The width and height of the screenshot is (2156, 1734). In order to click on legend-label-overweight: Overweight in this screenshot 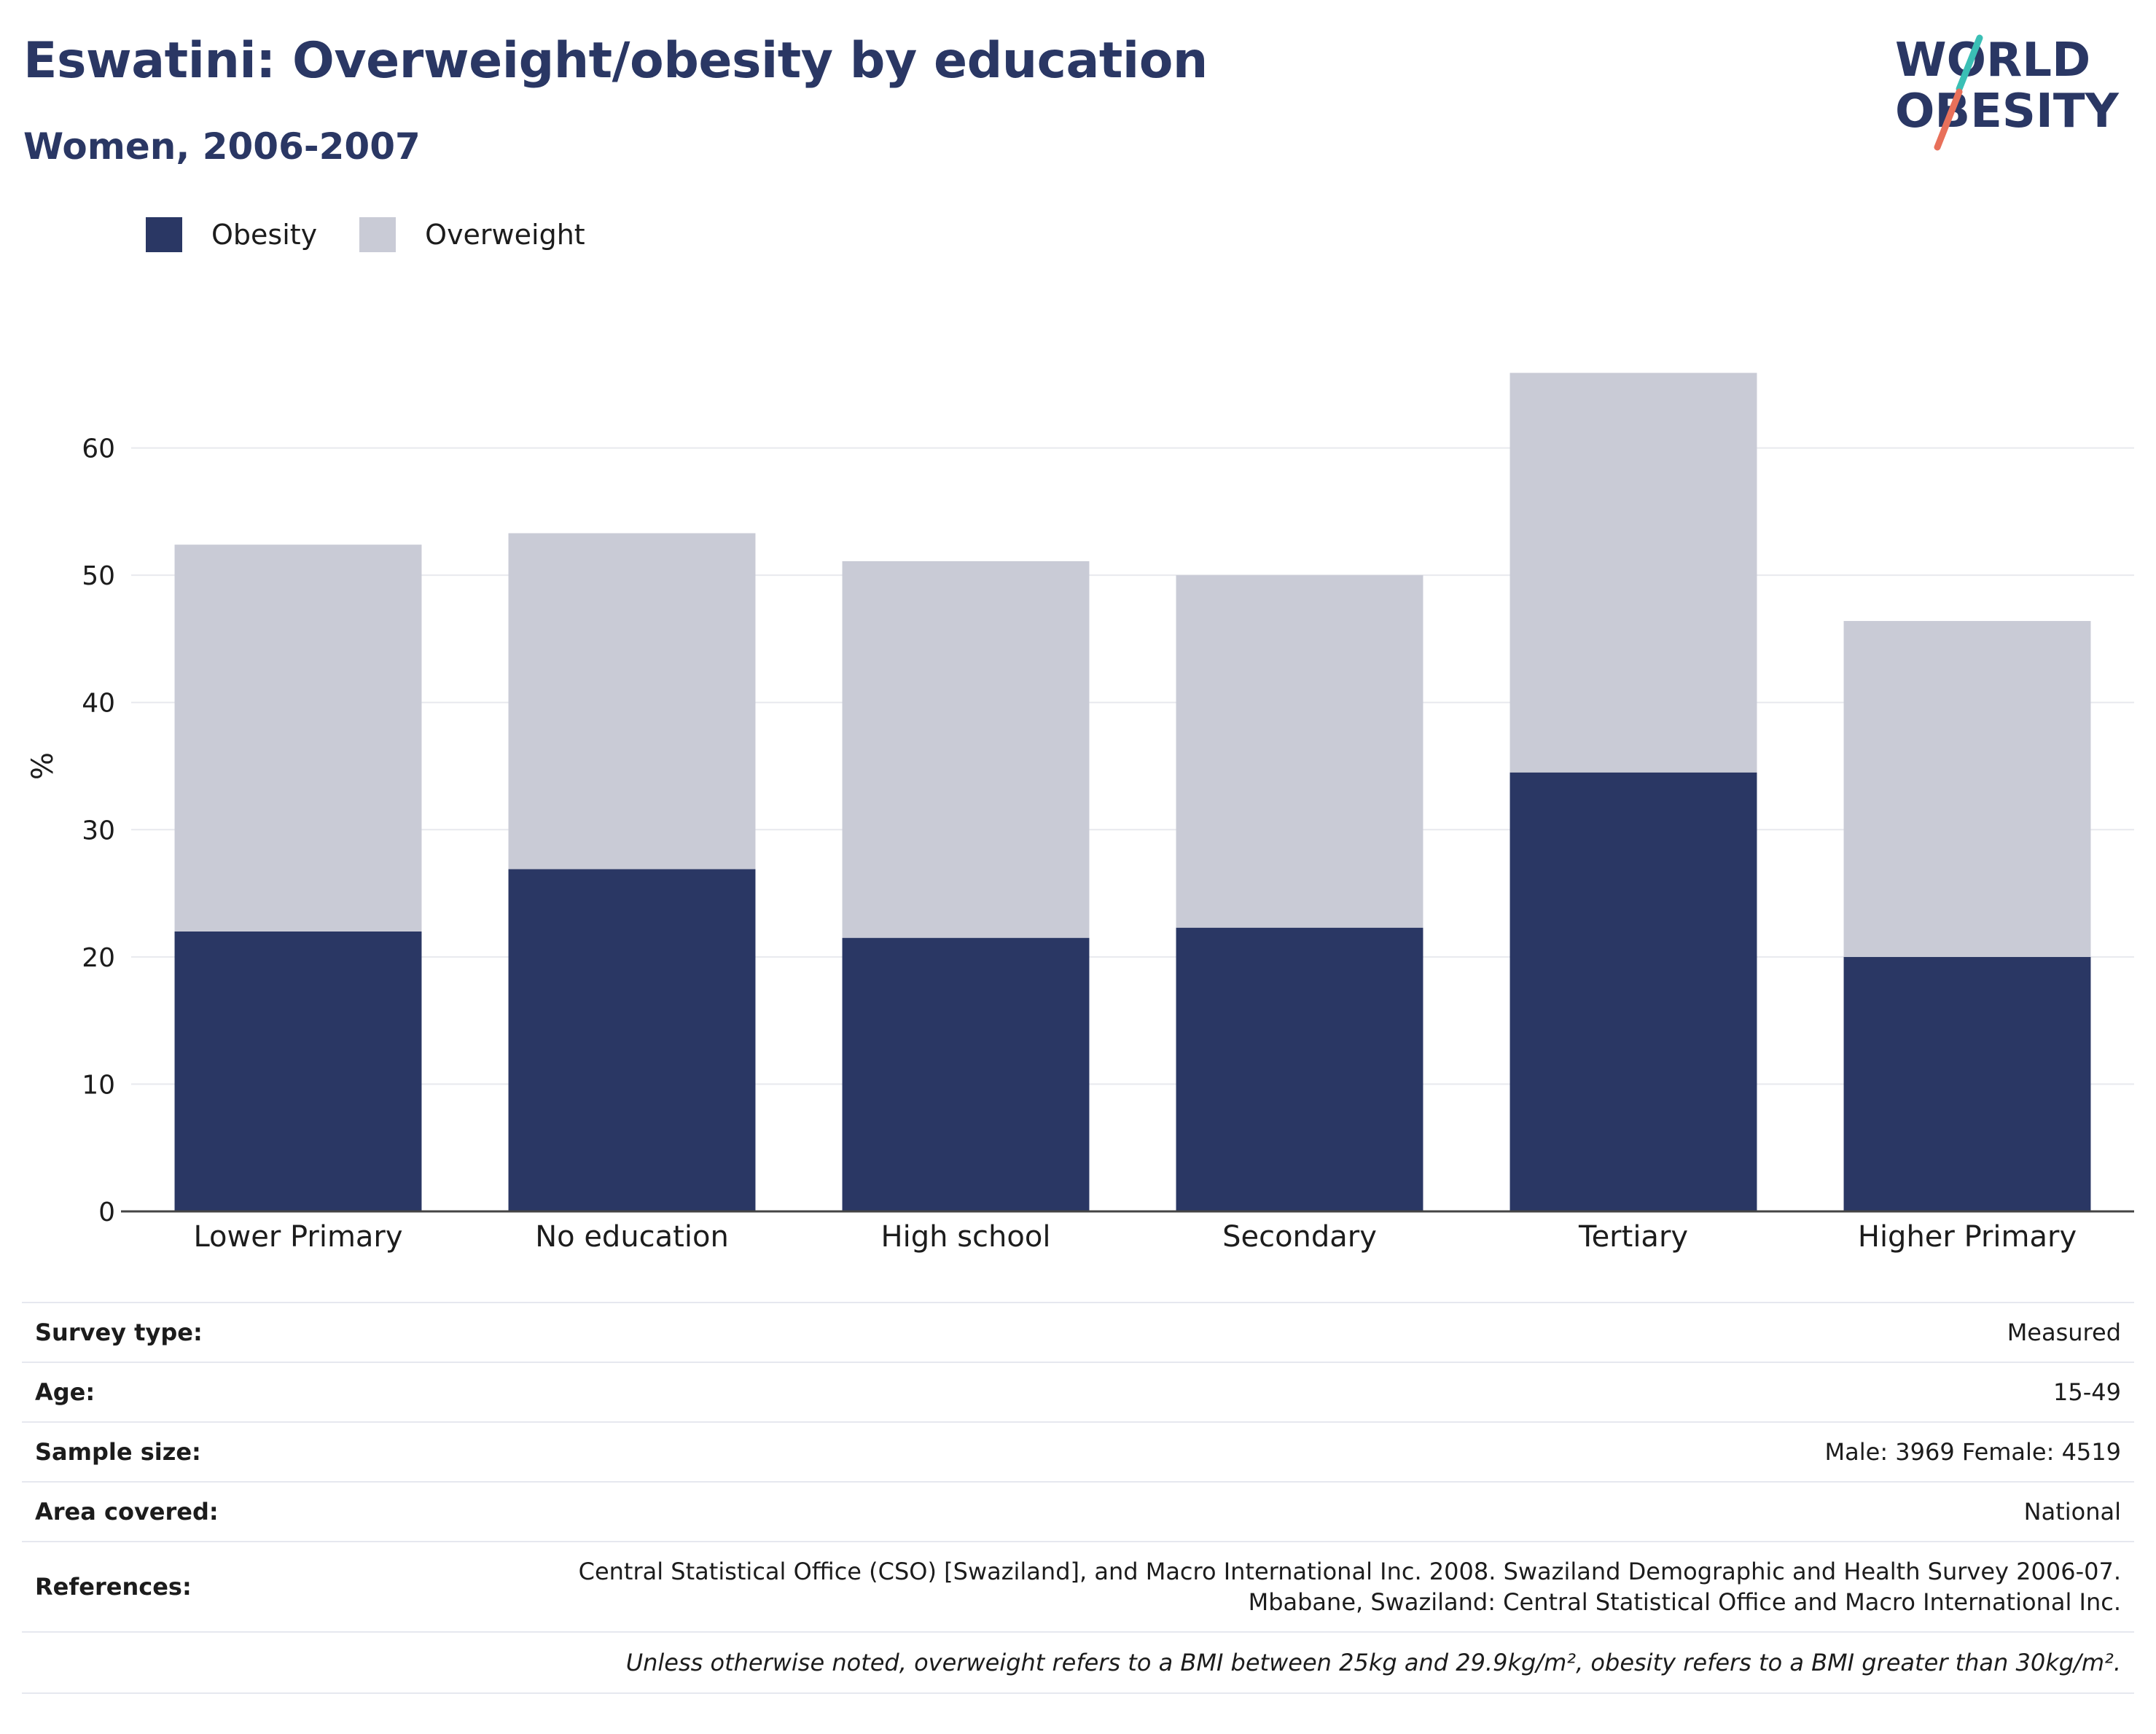, I will do `click(505, 235)`.